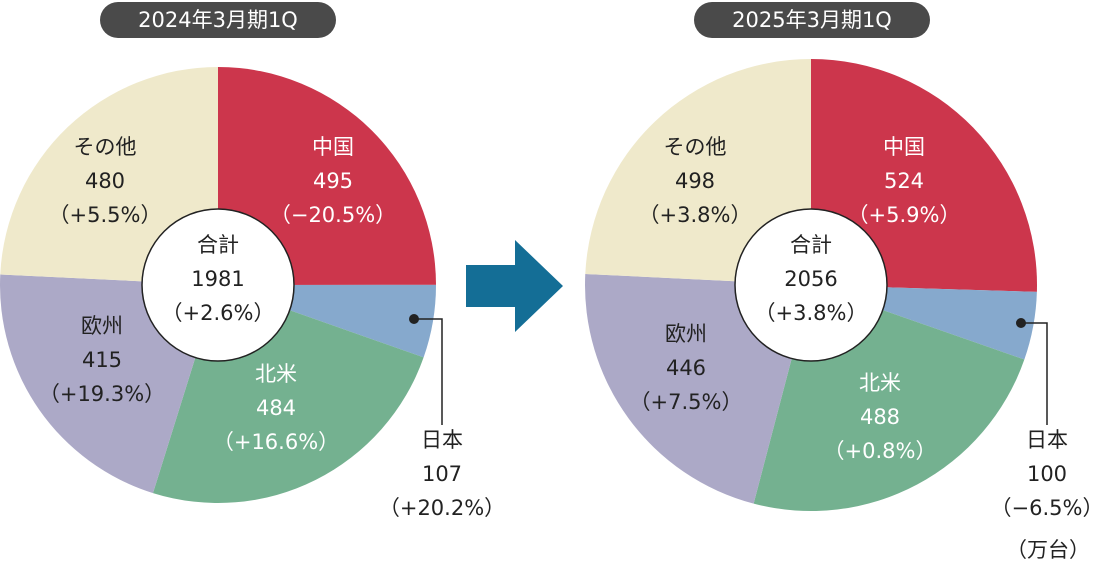 This screenshot has width=1100, height=568. I want to click on slice-name-japan-1: 日本, so click(442, 440).